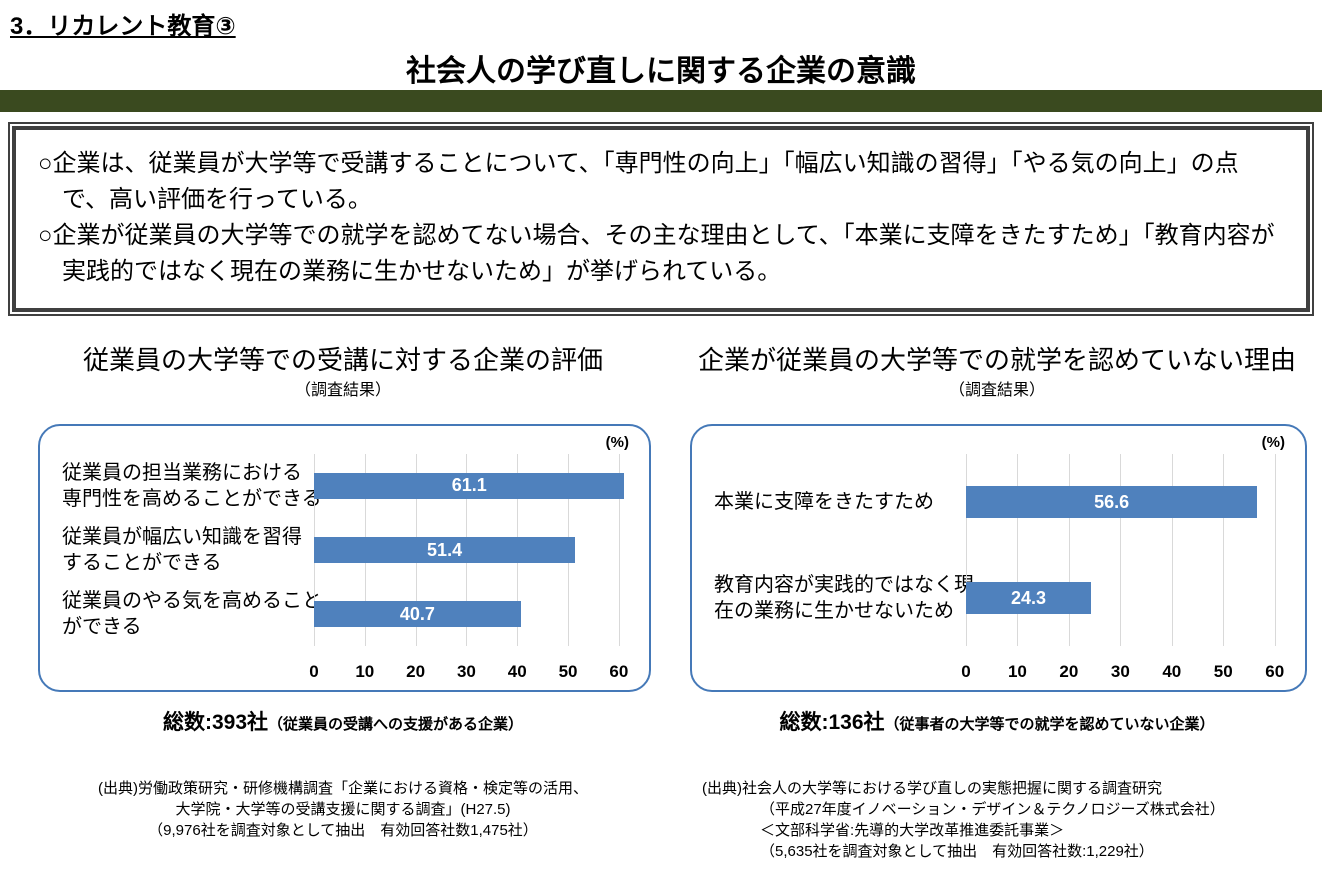 The width and height of the screenshot is (1322, 877). Describe the element at coordinates (844, 550) in the screenshot. I see `category-labels: 本業に支障をきたすため教育内容が実践的ではなく現 在の業務に生かせないため` at that location.